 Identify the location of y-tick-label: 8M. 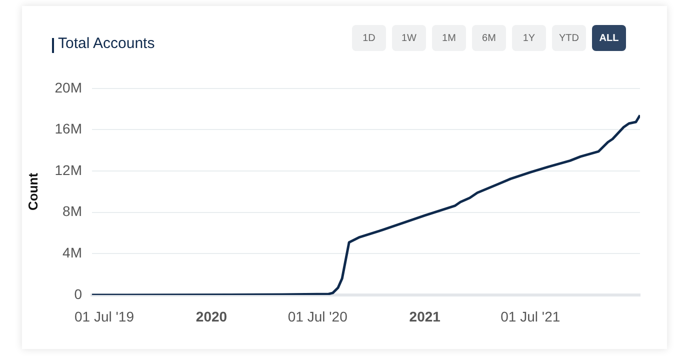
(72, 211).